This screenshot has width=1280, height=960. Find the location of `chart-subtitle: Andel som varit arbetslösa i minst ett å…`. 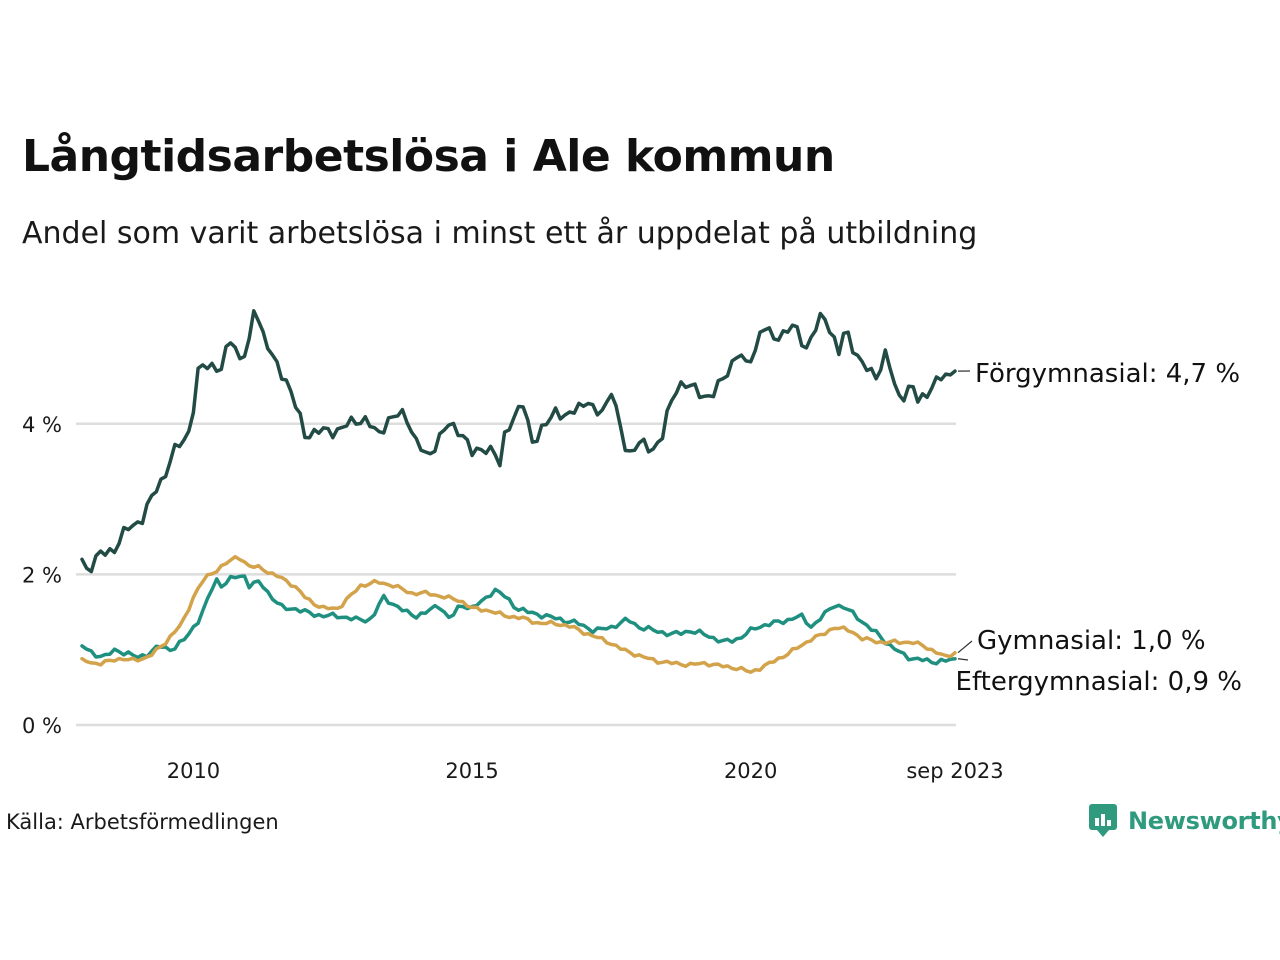

chart-subtitle: Andel som varit arbetslösa i minst ett å… is located at coordinates (500, 233).